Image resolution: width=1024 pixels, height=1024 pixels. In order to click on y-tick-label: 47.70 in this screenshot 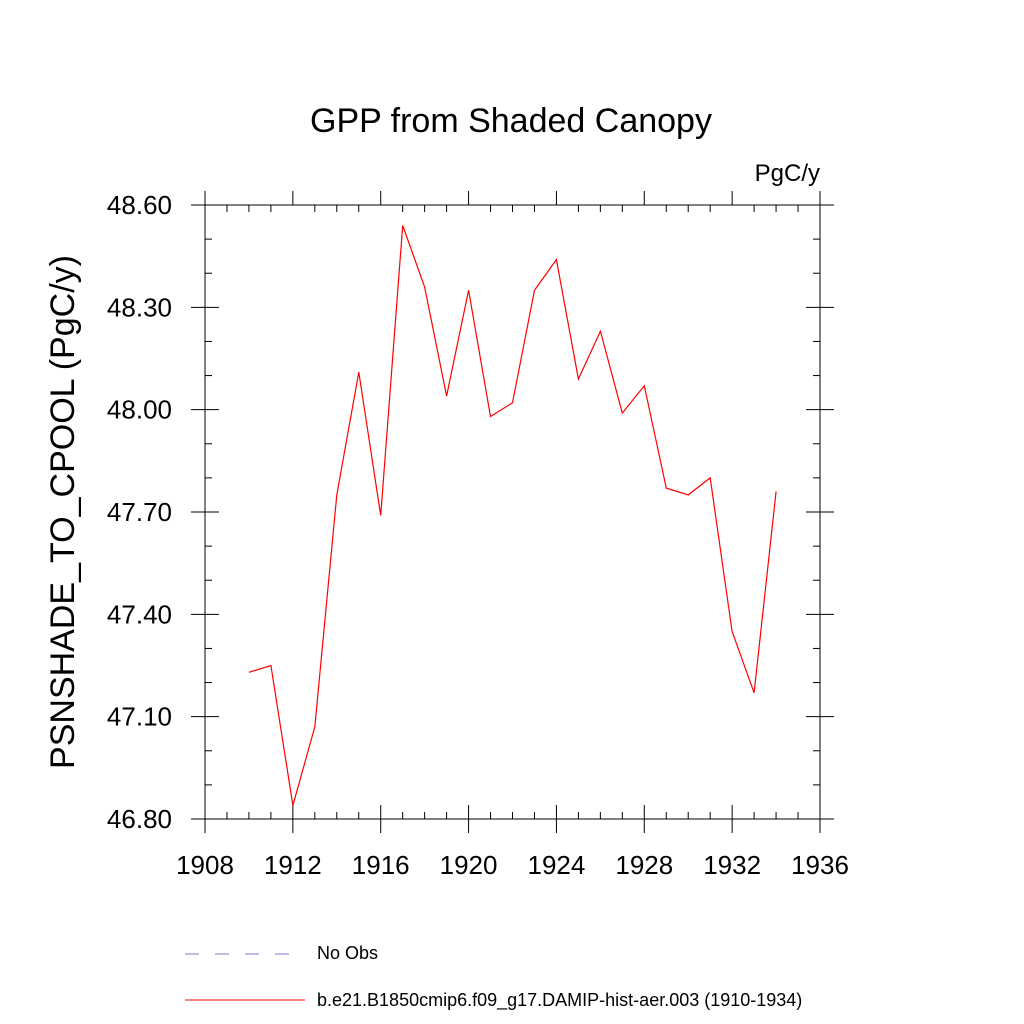, I will do `click(139, 512)`.